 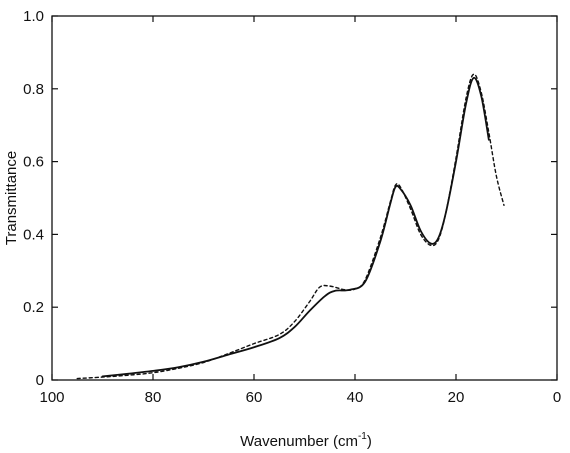 I want to click on y-tick-label: 1.0, so click(x=33, y=16).